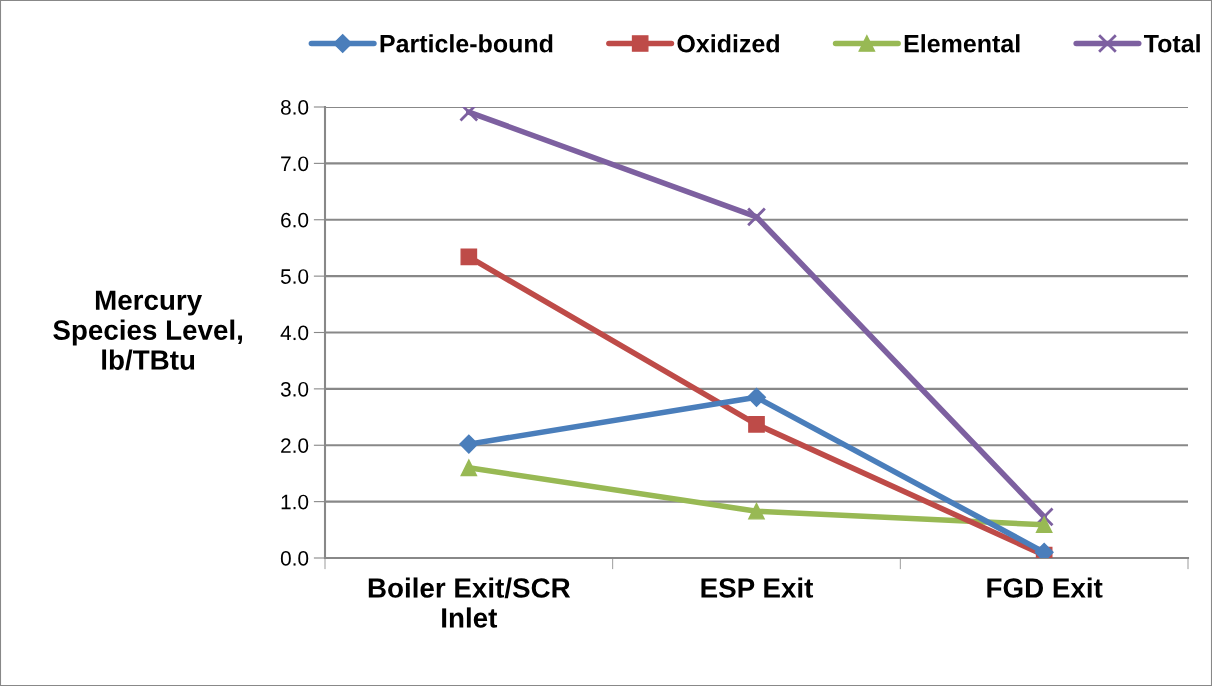  I want to click on x-tick-label: ESP Exit, so click(757, 587).